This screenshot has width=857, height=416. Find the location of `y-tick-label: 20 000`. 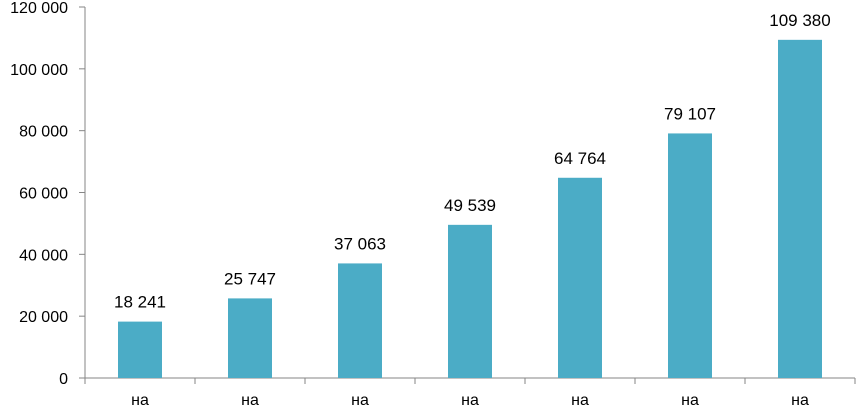

y-tick-label: 20 000 is located at coordinates (43, 317).